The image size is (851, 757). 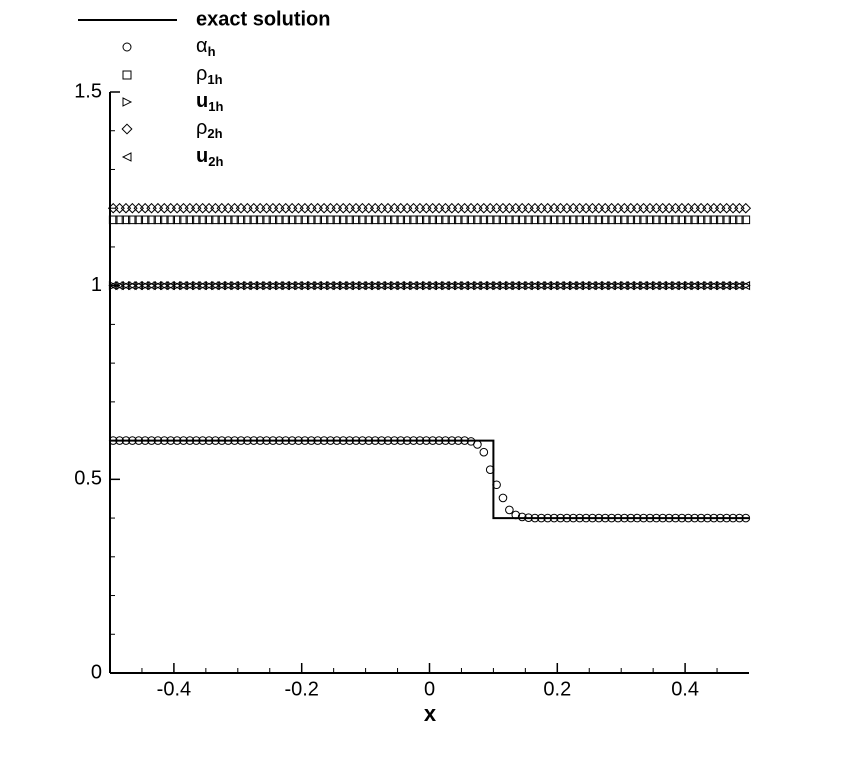 What do you see at coordinates (209, 129) in the screenshot?
I see `legend-label: ρ2h` at bounding box center [209, 129].